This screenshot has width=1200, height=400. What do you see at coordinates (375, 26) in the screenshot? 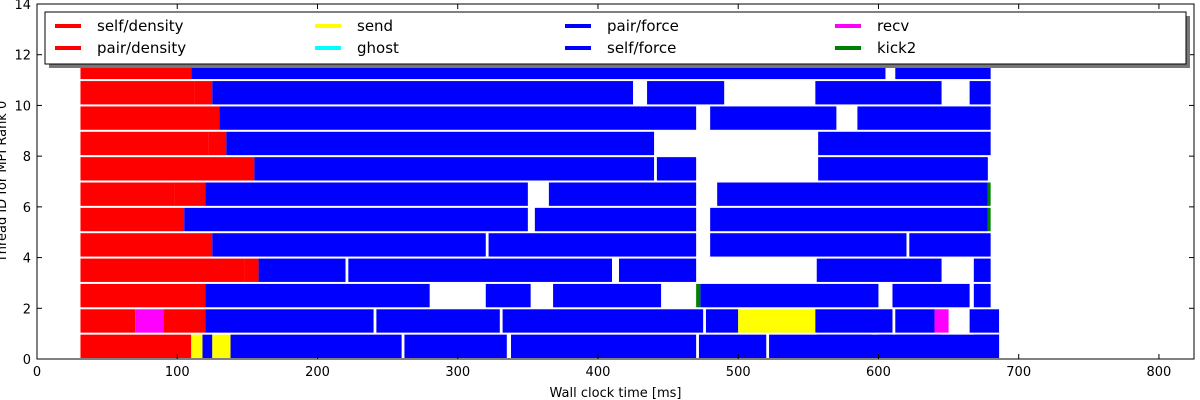
I see `legend-label-2: send` at bounding box center [375, 26].